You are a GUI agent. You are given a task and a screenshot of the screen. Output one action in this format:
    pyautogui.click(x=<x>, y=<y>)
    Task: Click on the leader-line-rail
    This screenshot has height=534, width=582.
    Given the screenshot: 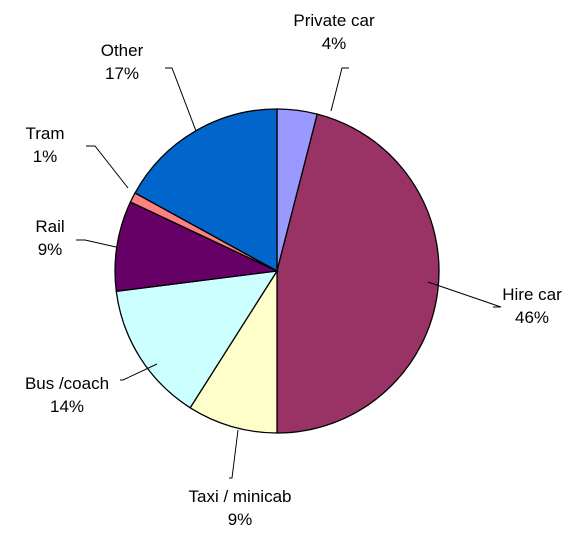 What is the action you would take?
    pyautogui.click(x=96, y=243)
    